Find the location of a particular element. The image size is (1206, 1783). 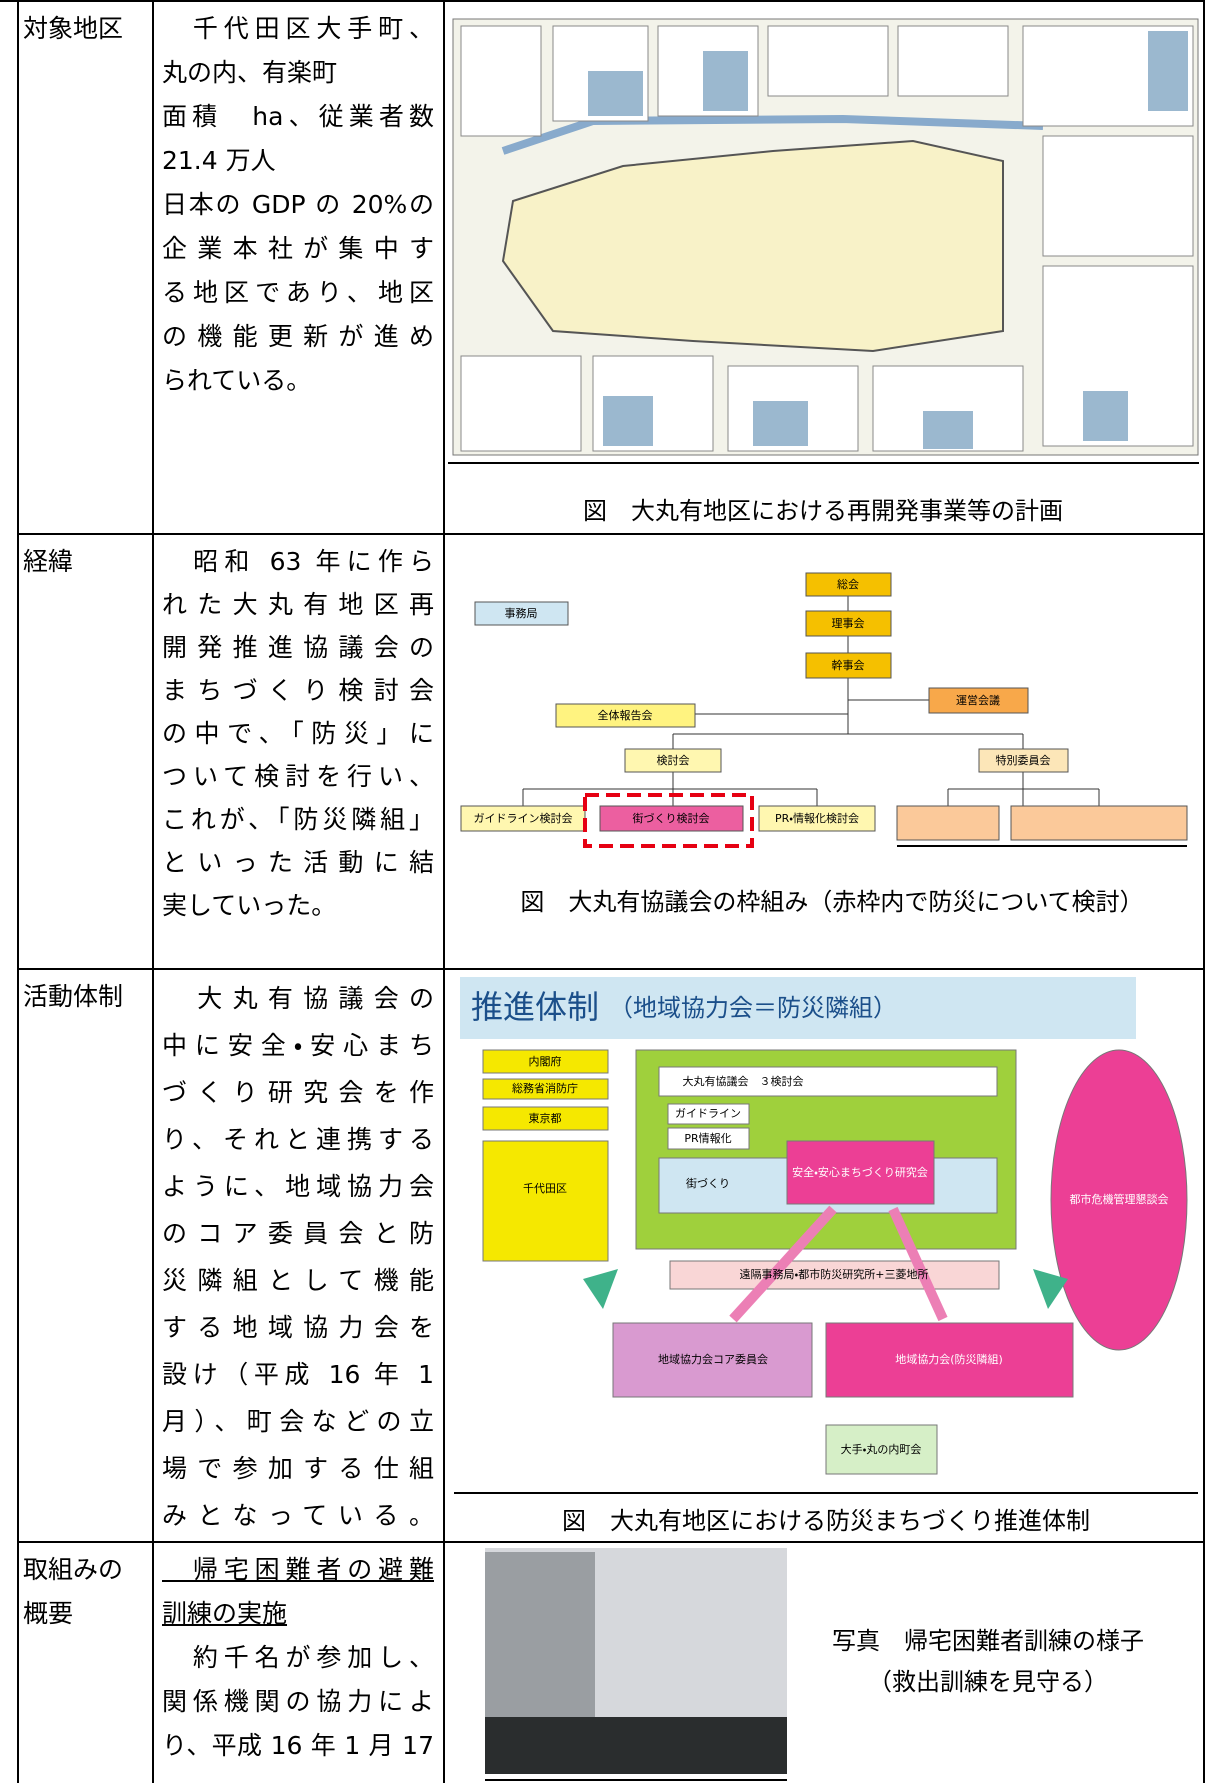

org-box-label: 幹事会 is located at coordinates (848, 665).